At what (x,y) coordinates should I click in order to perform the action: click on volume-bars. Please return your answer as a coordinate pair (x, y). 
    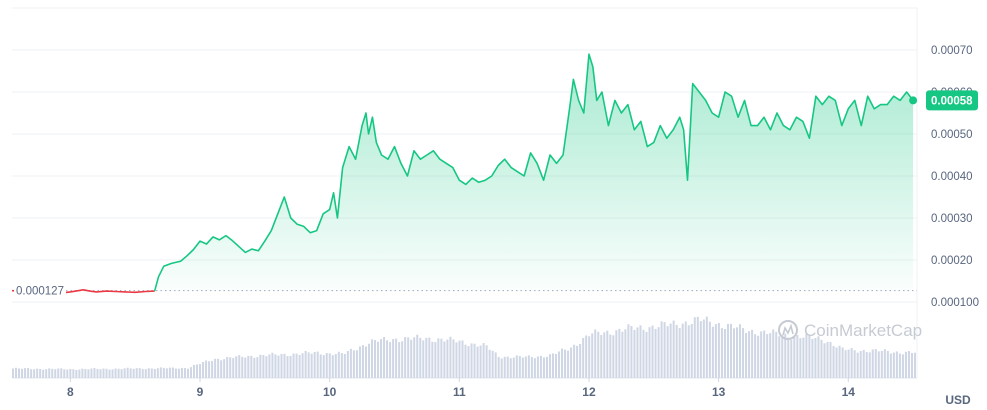
    Looking at the image, I should click on (464, 347).